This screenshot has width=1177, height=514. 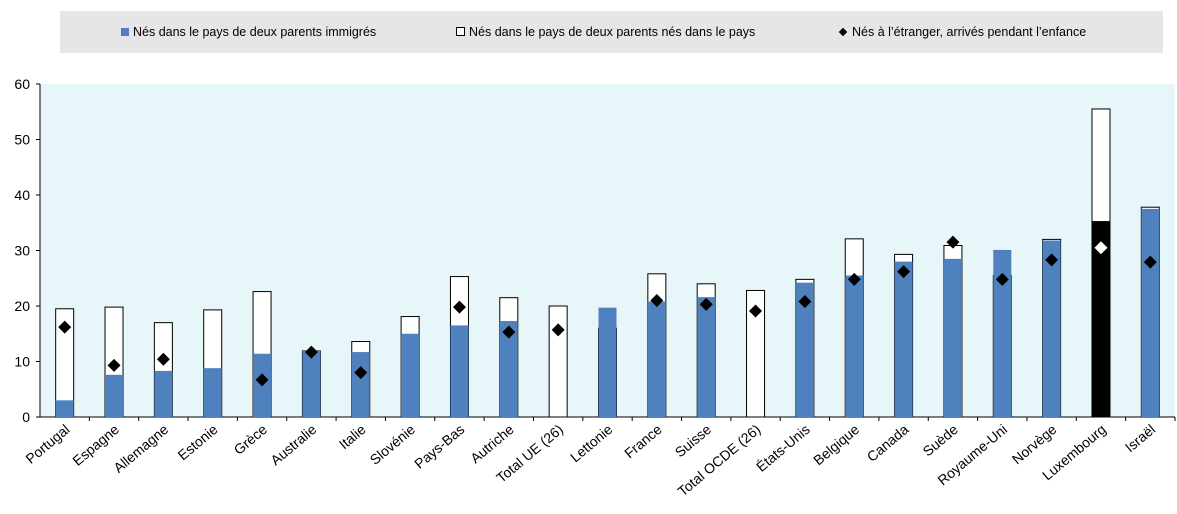 I want to click on y-tick-label: 40, so click(x=22, y=195).